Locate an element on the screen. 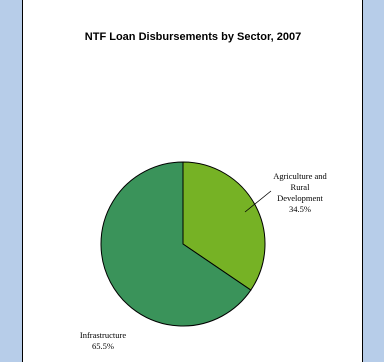 The image size is (384, 362). slice-name-label: Infrastructure is located at coordinates (103, 335).